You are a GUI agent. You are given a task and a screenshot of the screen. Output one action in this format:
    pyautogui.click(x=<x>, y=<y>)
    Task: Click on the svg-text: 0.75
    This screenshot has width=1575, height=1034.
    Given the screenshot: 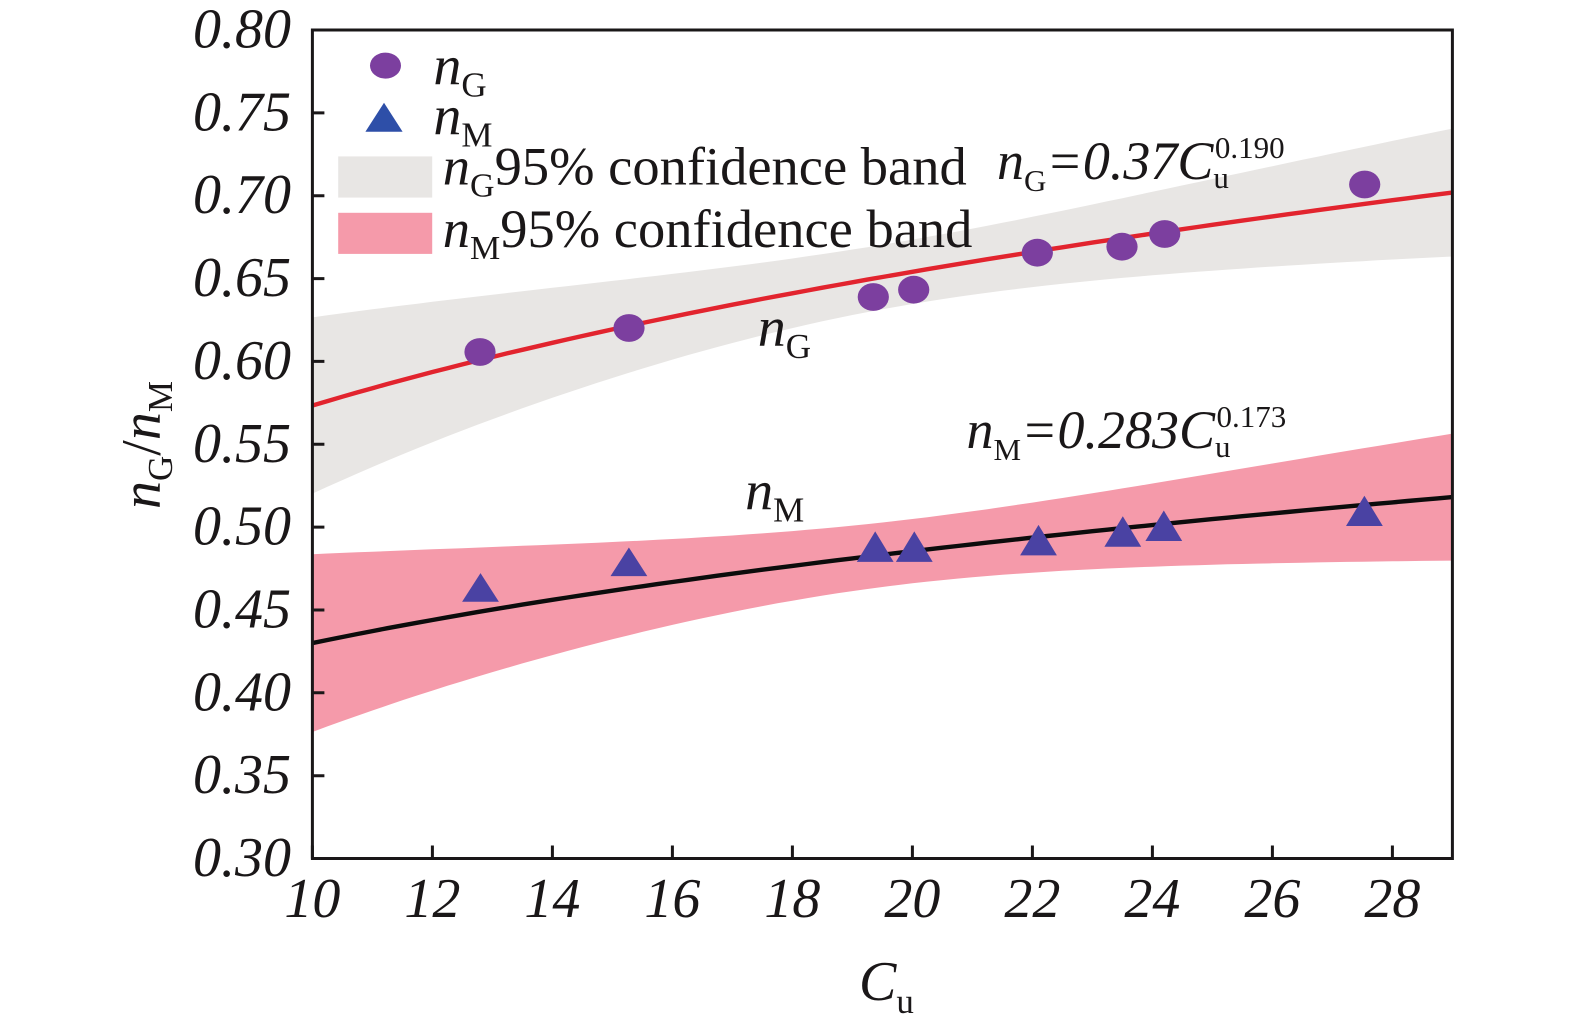 What is the action you would take?
    pyautogui.click(x=242, y=112)
    